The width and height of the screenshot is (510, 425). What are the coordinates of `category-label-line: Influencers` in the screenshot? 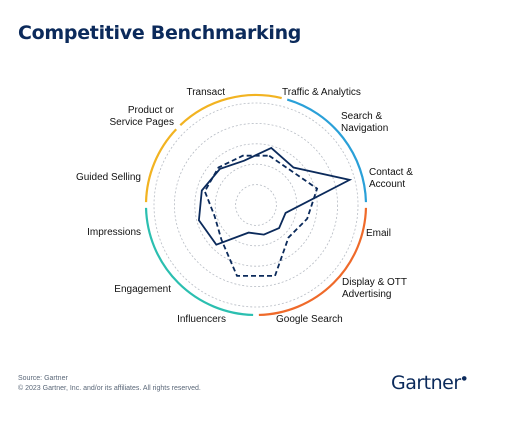 It's located at (201, 319).